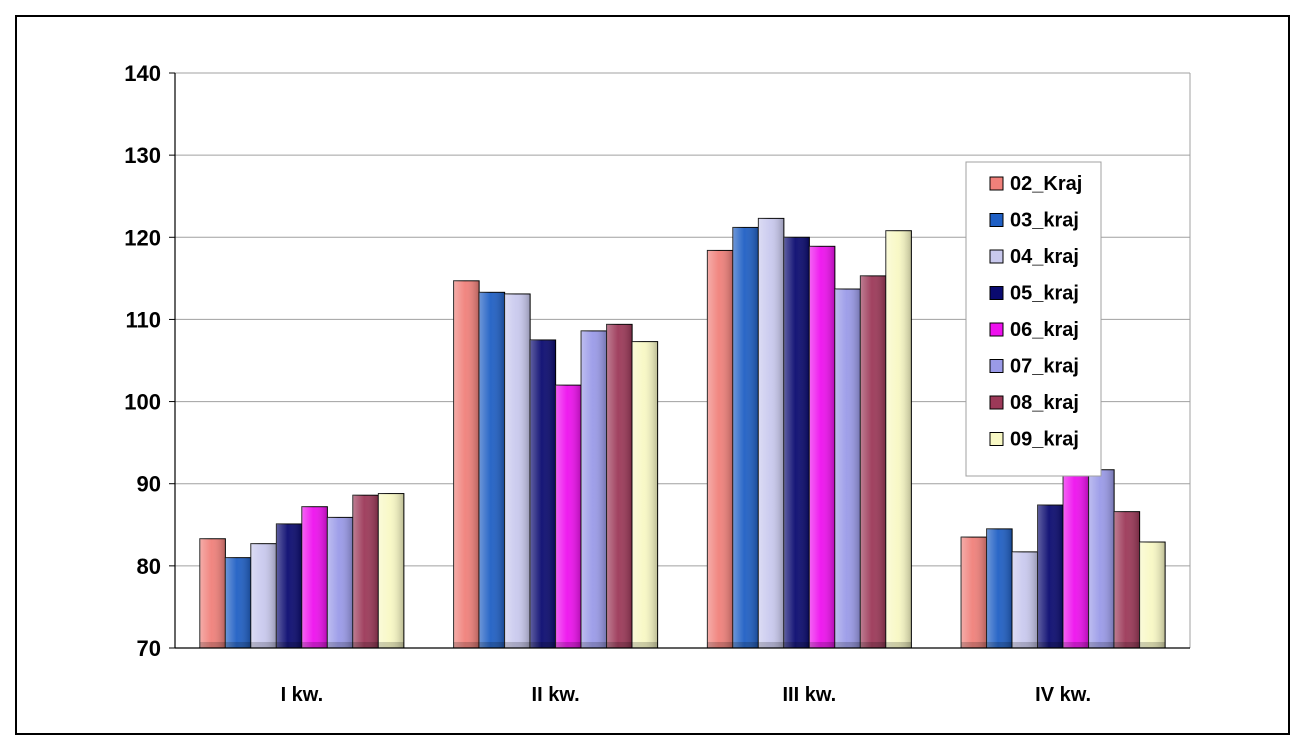  I want to click on legend-label: 04_kraj, so click(1044, 257).